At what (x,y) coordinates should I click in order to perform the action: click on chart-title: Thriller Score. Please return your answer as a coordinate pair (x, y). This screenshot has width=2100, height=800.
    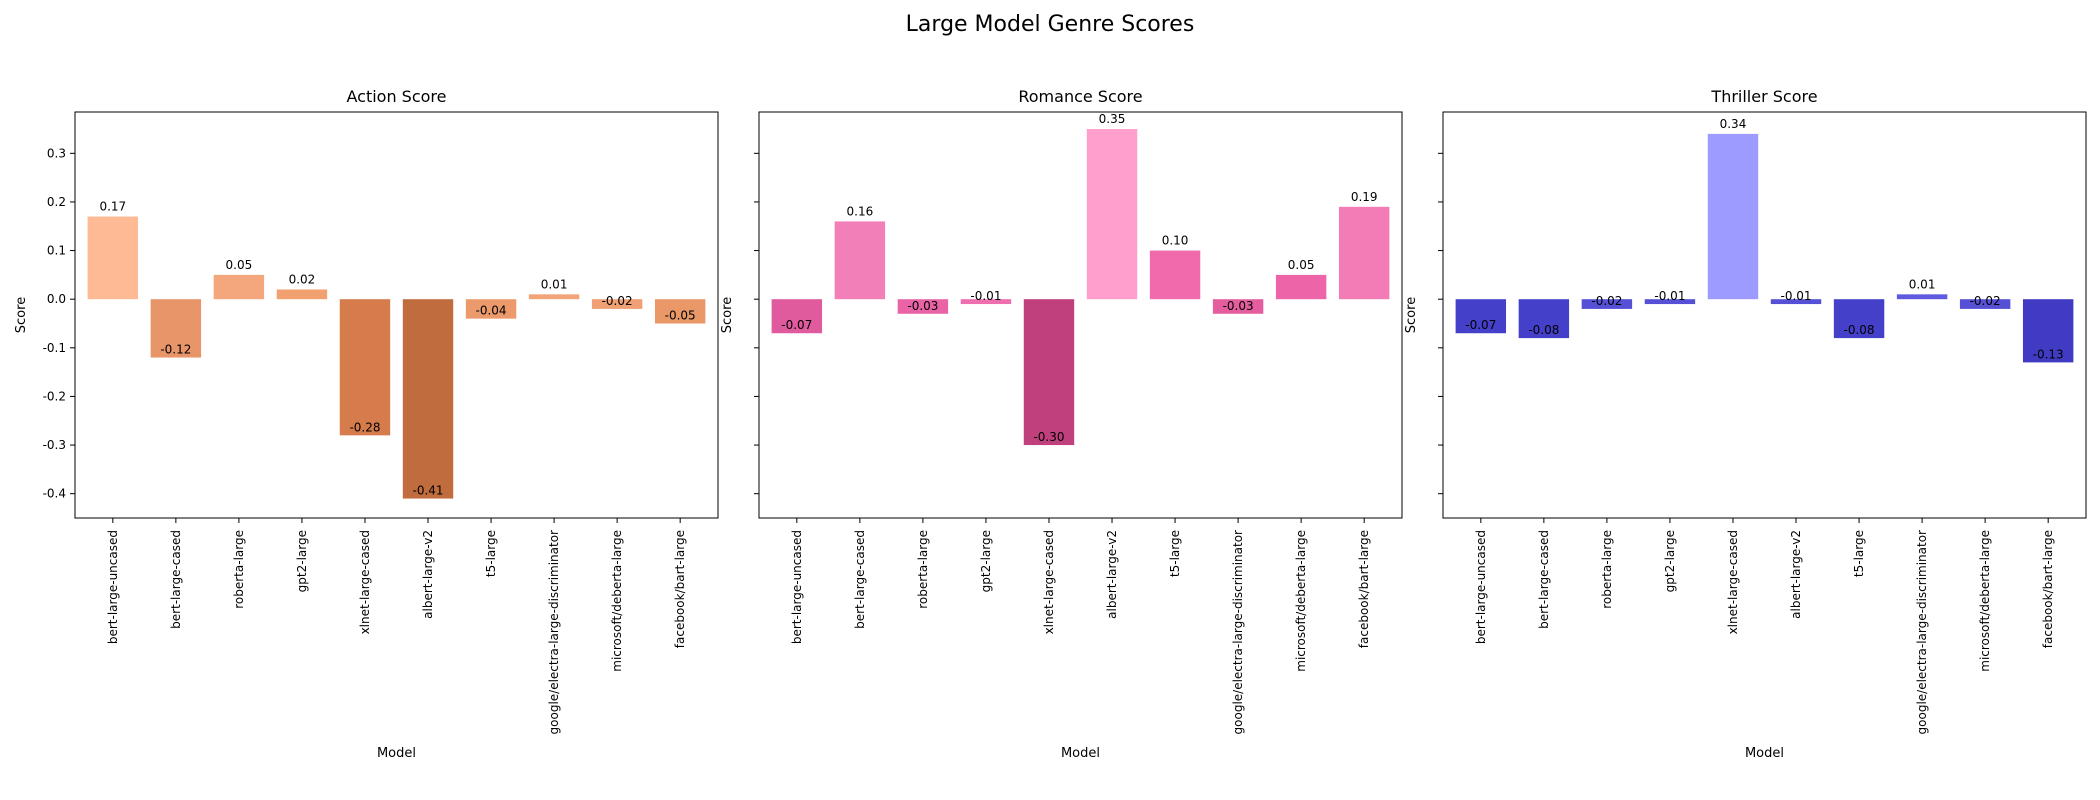
    Looking at the image, I should click on (1763, 96).